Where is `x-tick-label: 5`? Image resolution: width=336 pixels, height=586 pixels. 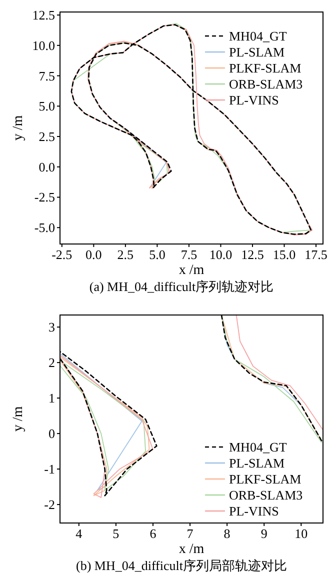
x-tick-label: 5 is located at coordinates (116, 533).